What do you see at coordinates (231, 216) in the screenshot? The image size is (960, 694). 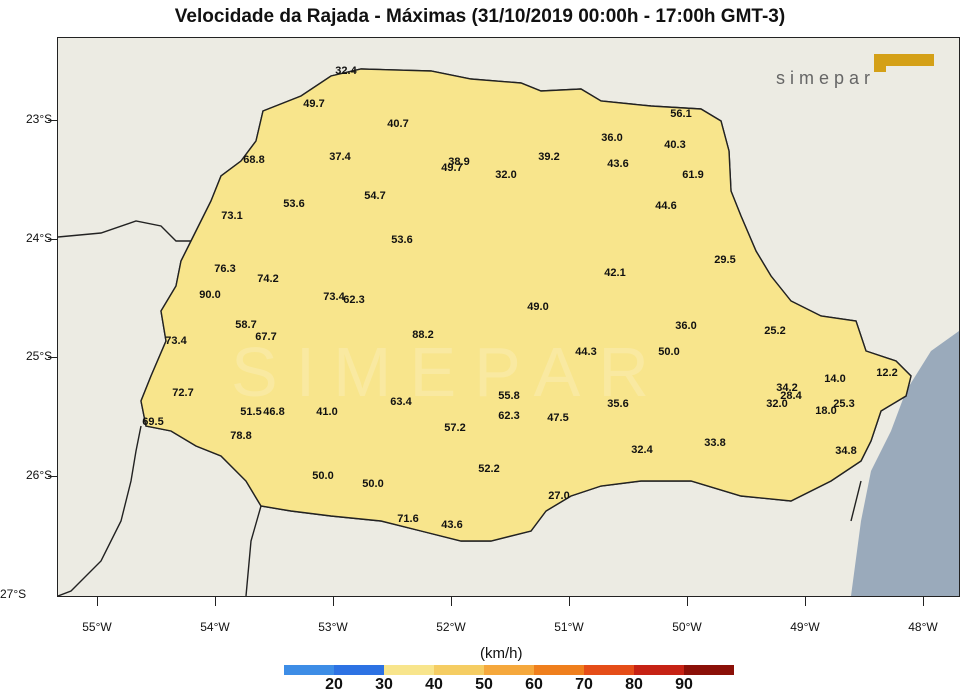 I see `station-value-label: 73.1` at bounding box center [231, 216].